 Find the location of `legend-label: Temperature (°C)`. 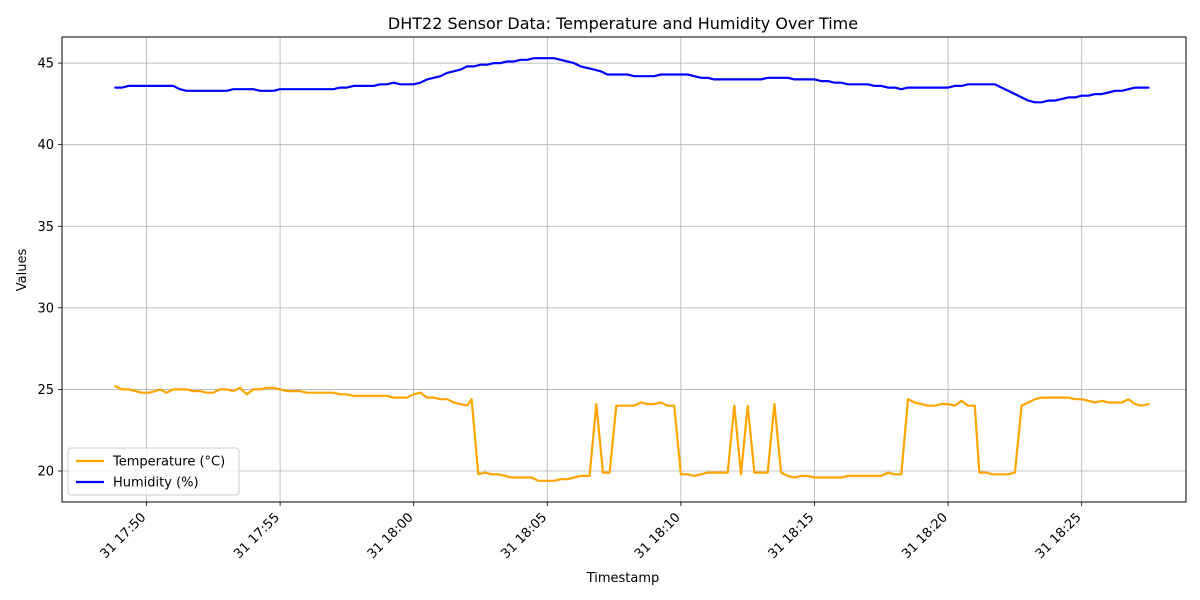

legend-label: Temperature (°C) is located at coordinates (168, 462).